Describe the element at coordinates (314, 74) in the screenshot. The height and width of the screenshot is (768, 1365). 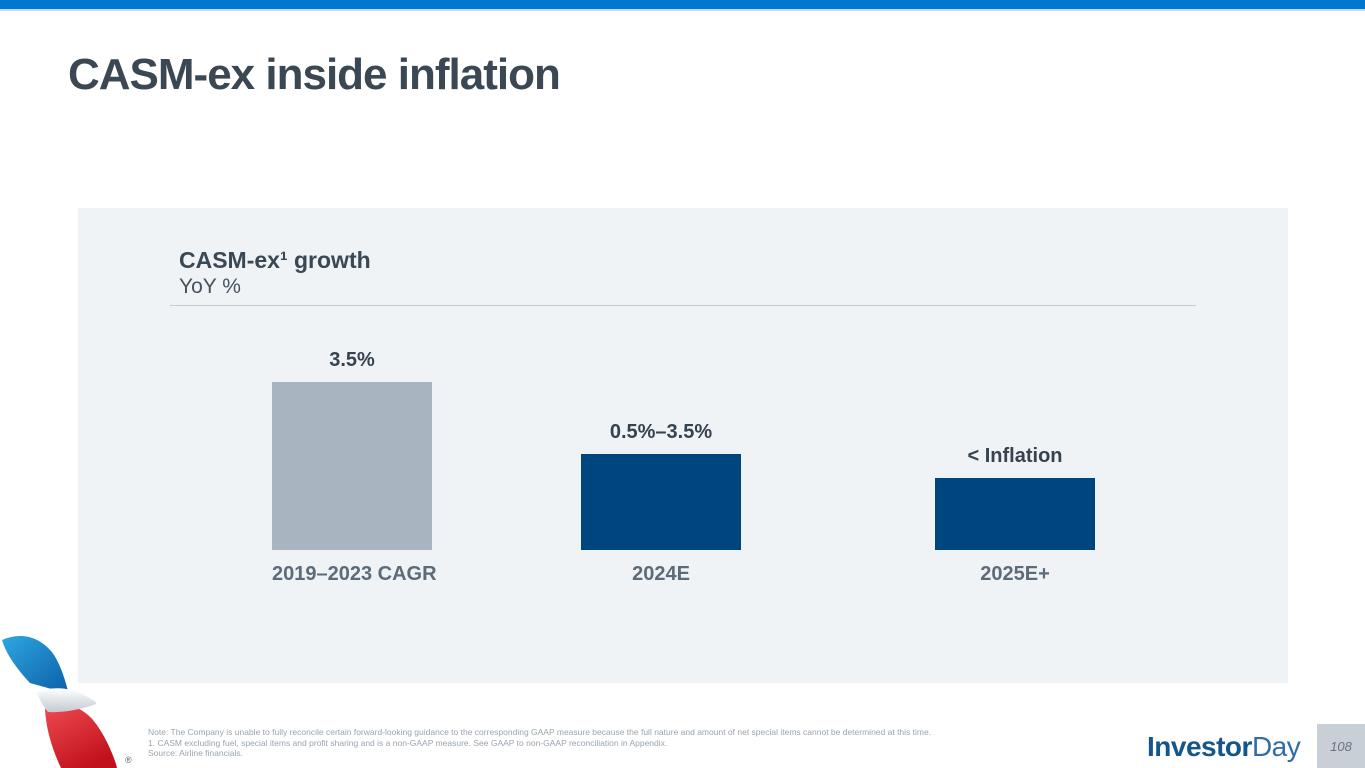
I see `slide-title: CASM-ex inside inflation` at that location.